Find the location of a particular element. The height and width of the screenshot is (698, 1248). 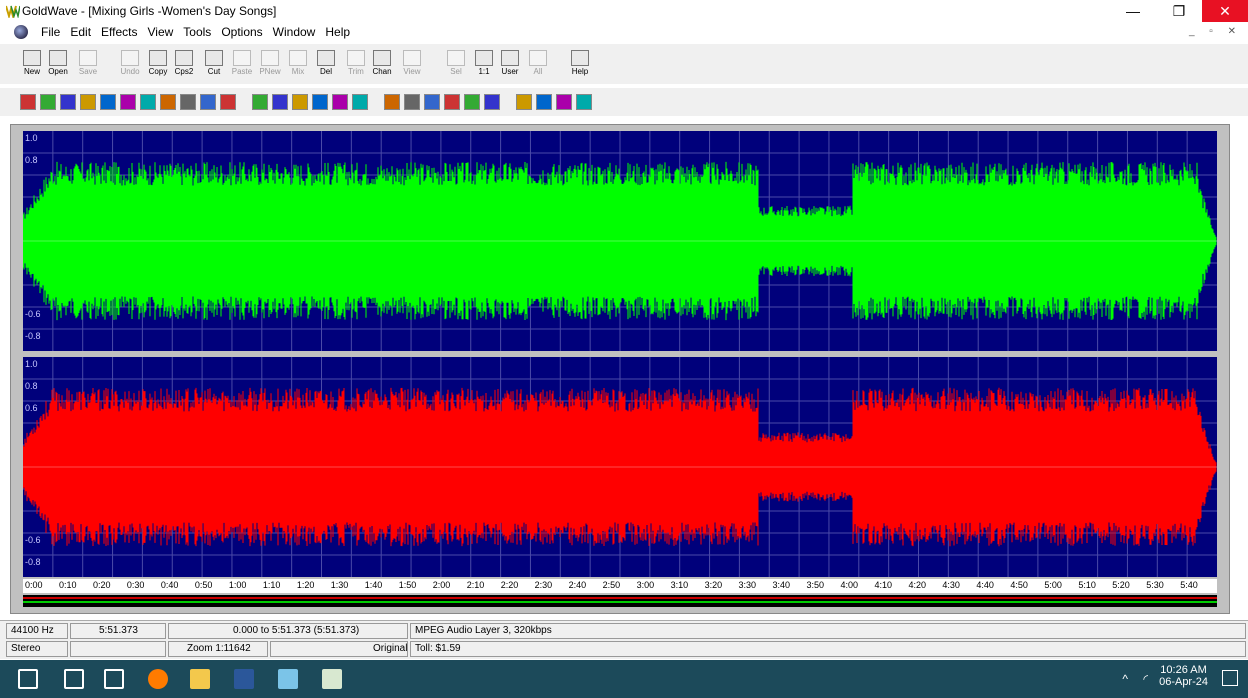

statistics-icon is located at coordinates (524, 102).